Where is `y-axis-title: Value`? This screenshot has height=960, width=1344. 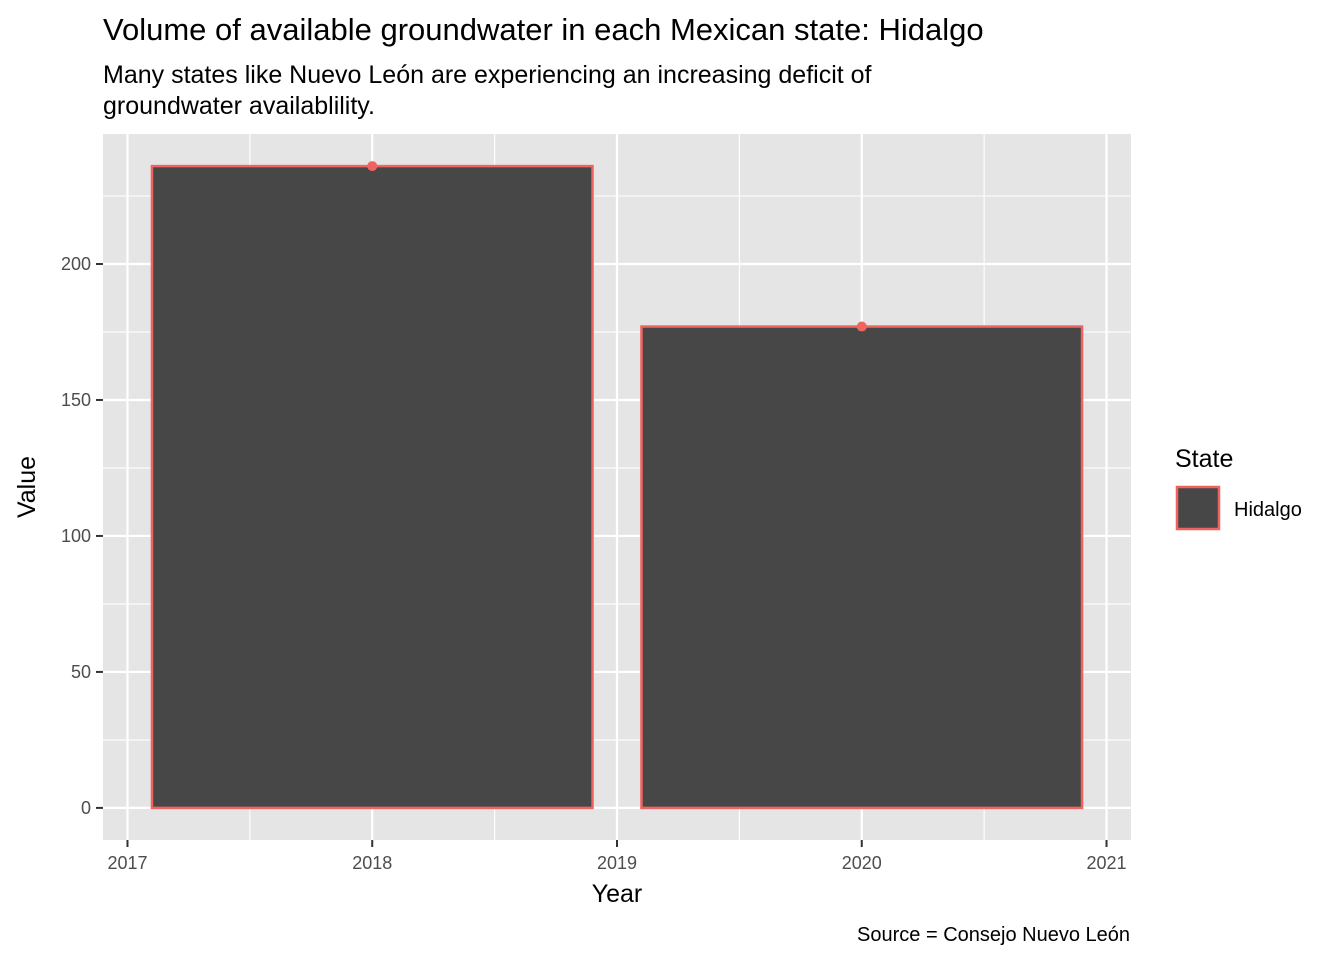 y-axis-title: Value is located at coordinates (27, 487).